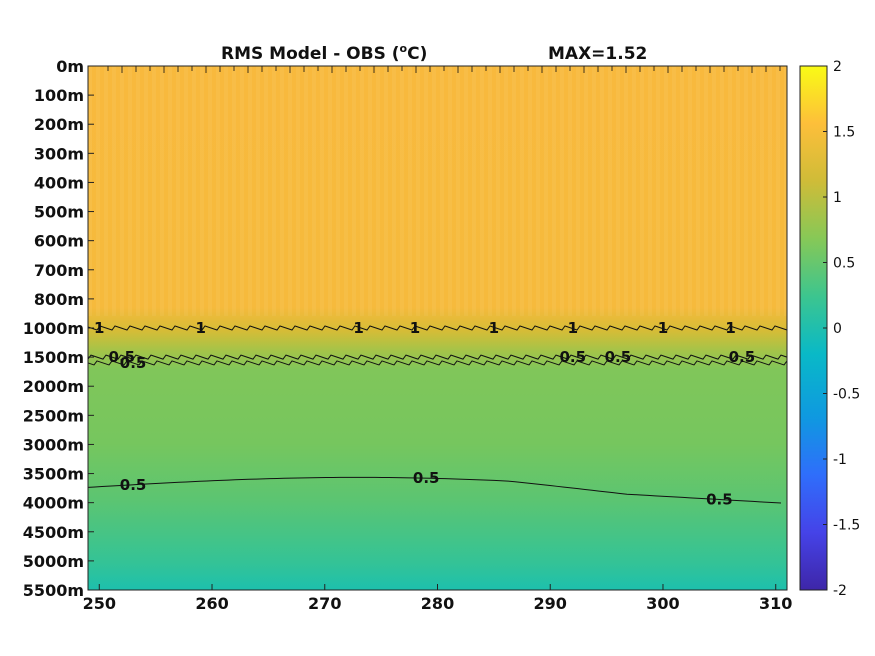 The width and height of the screenshot is (875, 656). What do you see at coordinates (846, 395) in the screenshot?
I see `colorbar-tick-label: -0.5` at bounding box center [846, 395].